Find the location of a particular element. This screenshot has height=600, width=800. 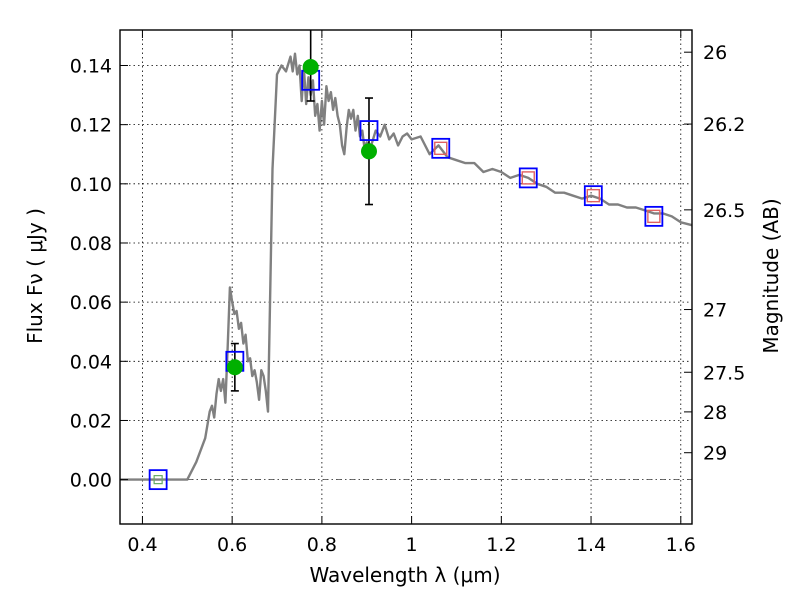

x-tick-label: 0.8 is located at coordinates (322, 545).